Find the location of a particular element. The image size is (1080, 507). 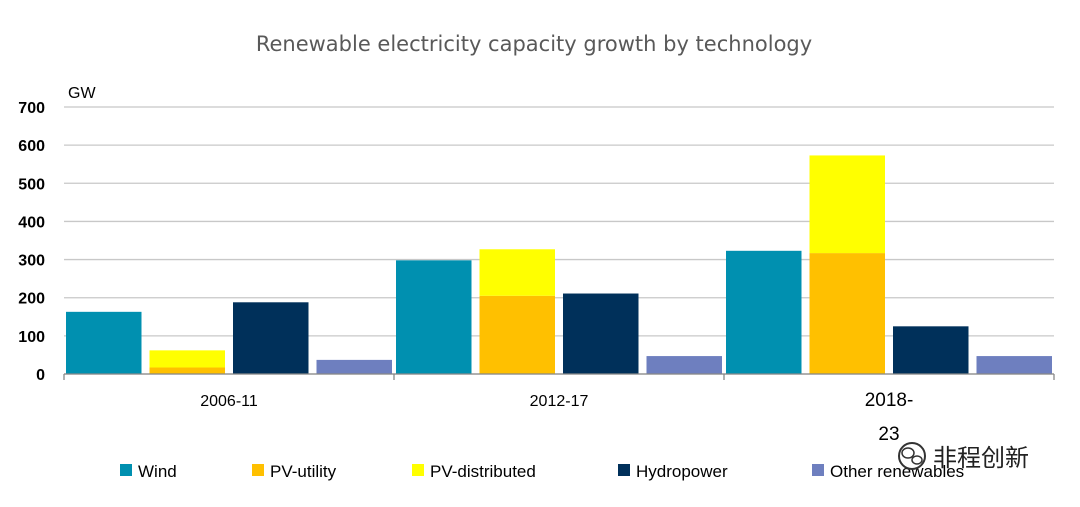

watermark: 非程创新 is located at coordinates (963, 457).